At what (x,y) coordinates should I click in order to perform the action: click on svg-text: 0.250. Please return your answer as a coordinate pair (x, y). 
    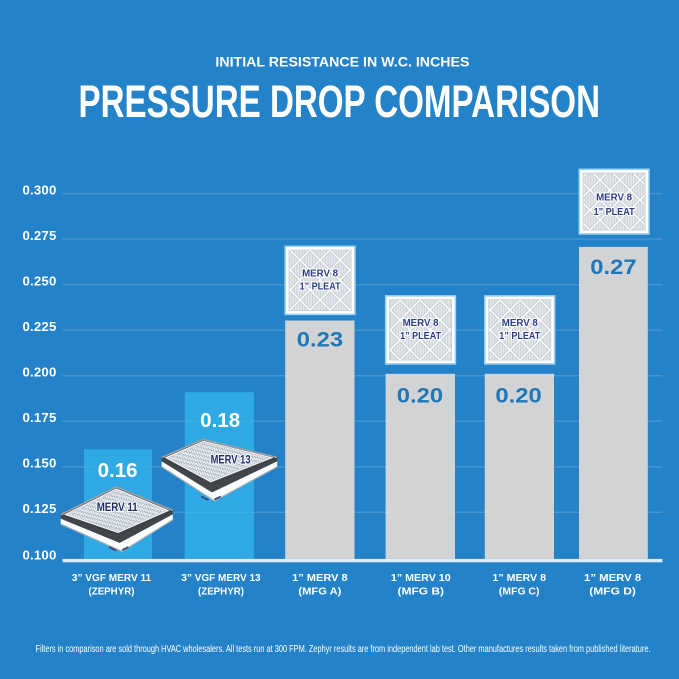
    Looking at the image, I should click on (39, 281).